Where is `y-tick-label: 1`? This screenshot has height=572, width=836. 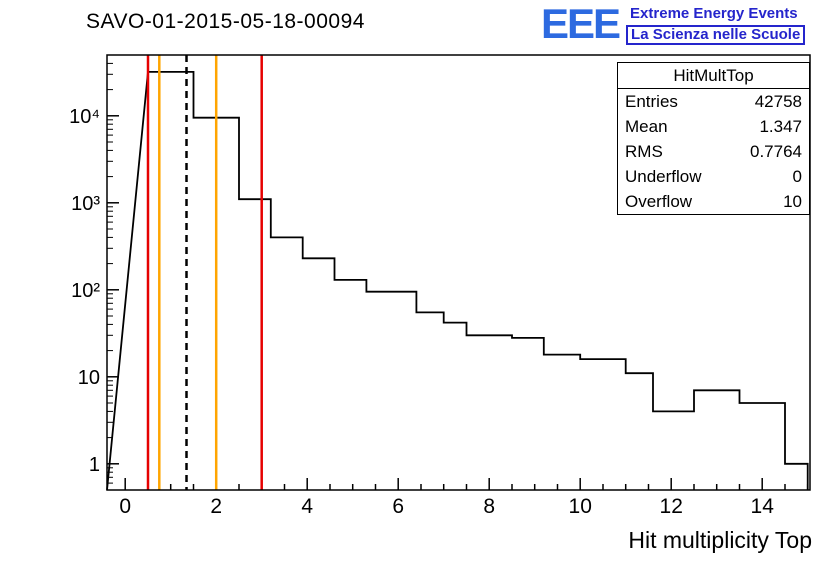 y-tick-label: 1 is located at coordinates (94, 465).